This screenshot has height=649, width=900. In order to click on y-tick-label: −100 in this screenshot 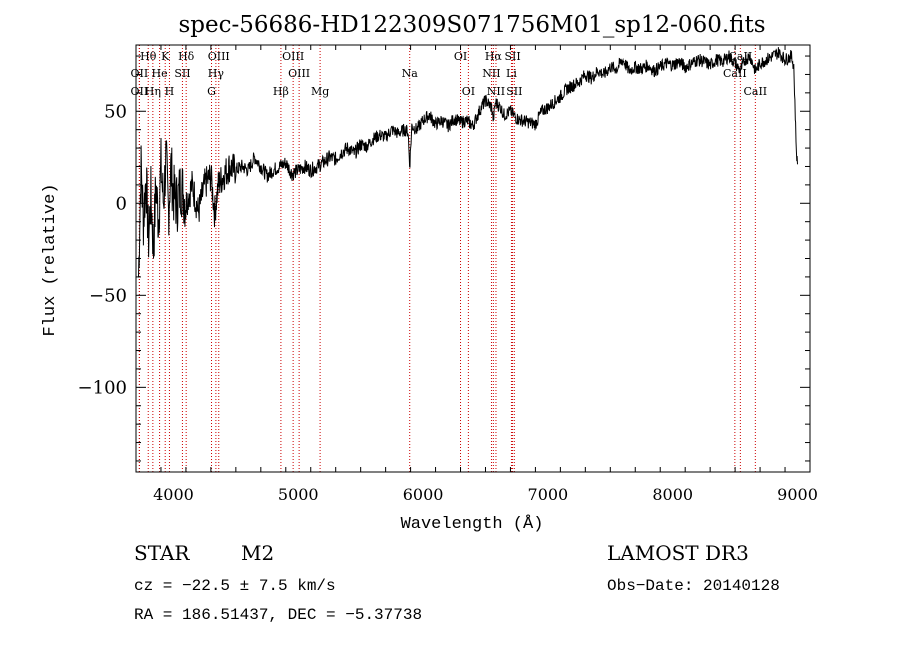, I will do `click(102, 387)`.